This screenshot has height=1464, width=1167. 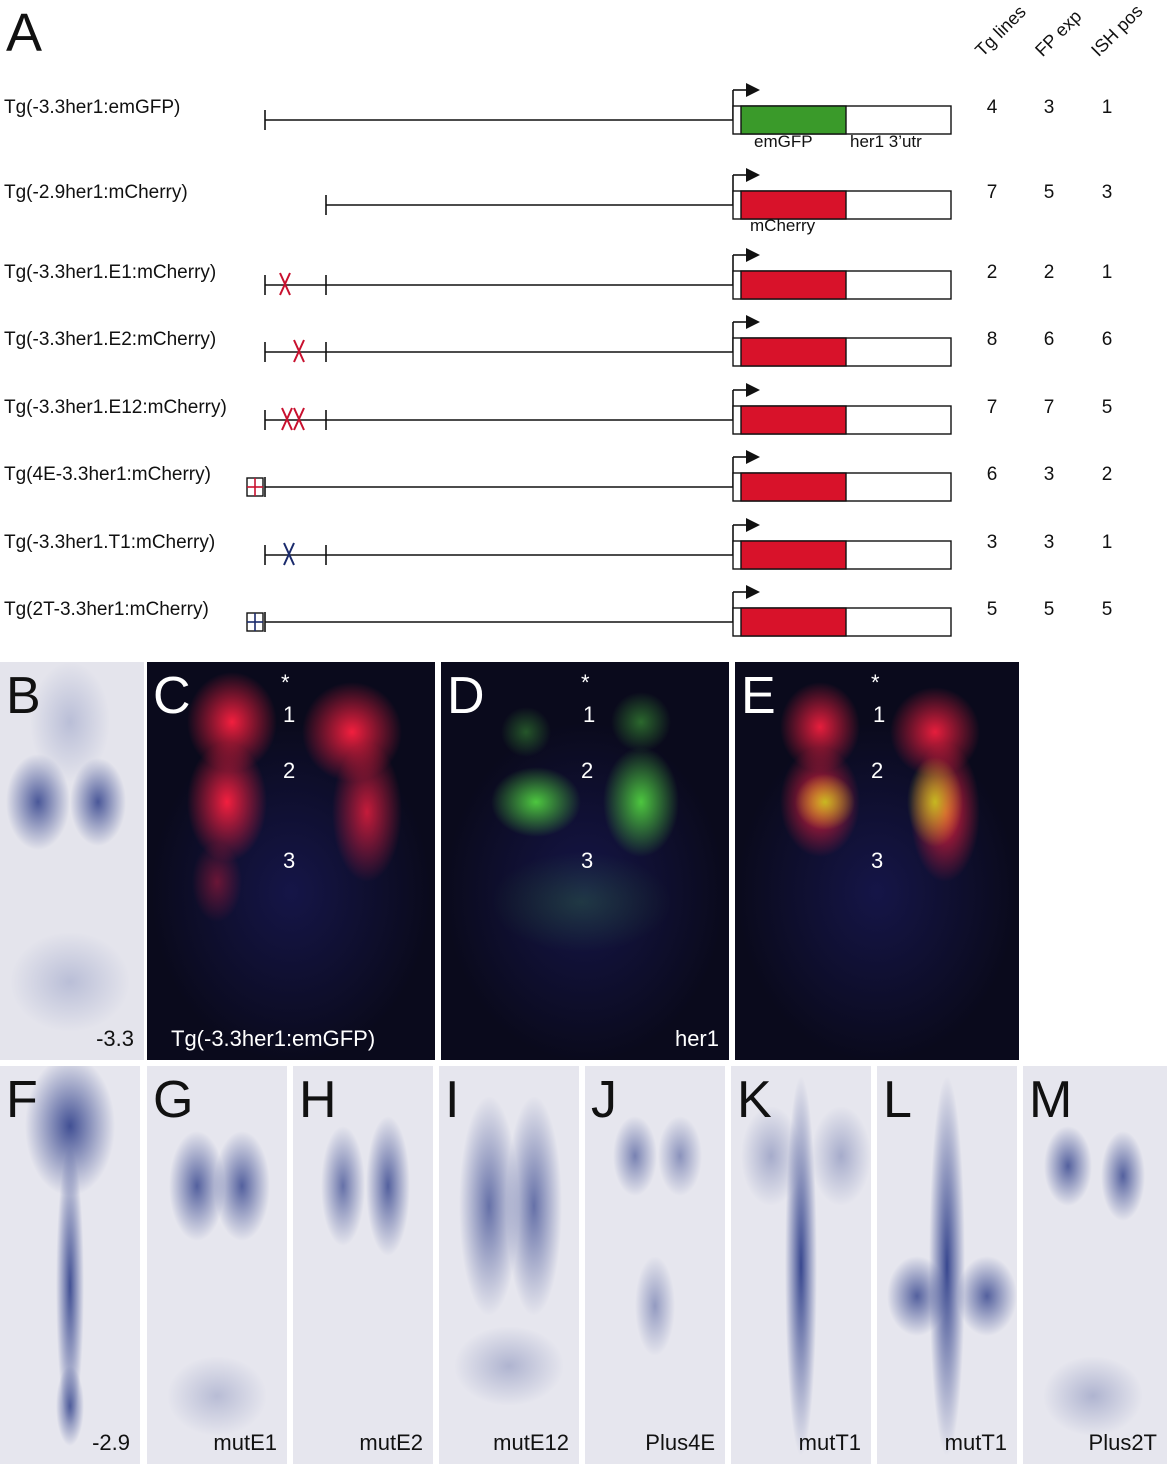 I want to click on panel-g-letter: G, so click(x=173, y=1100).